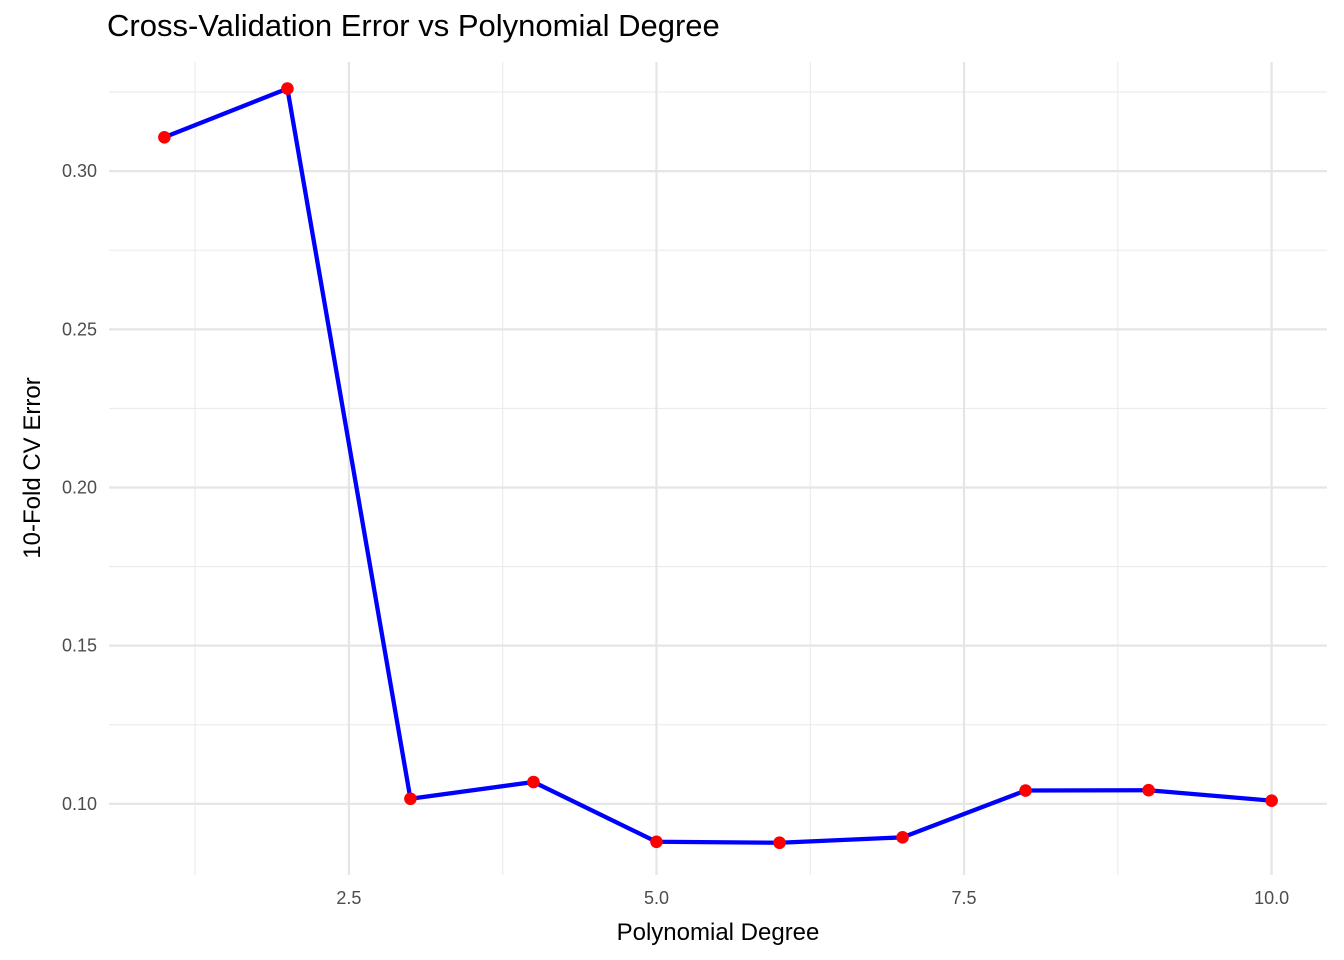  What do you see at coordinates (348, 898) in the screenshot?
I see `x-tick-label: 2.5` at bounding box center [348, 898].